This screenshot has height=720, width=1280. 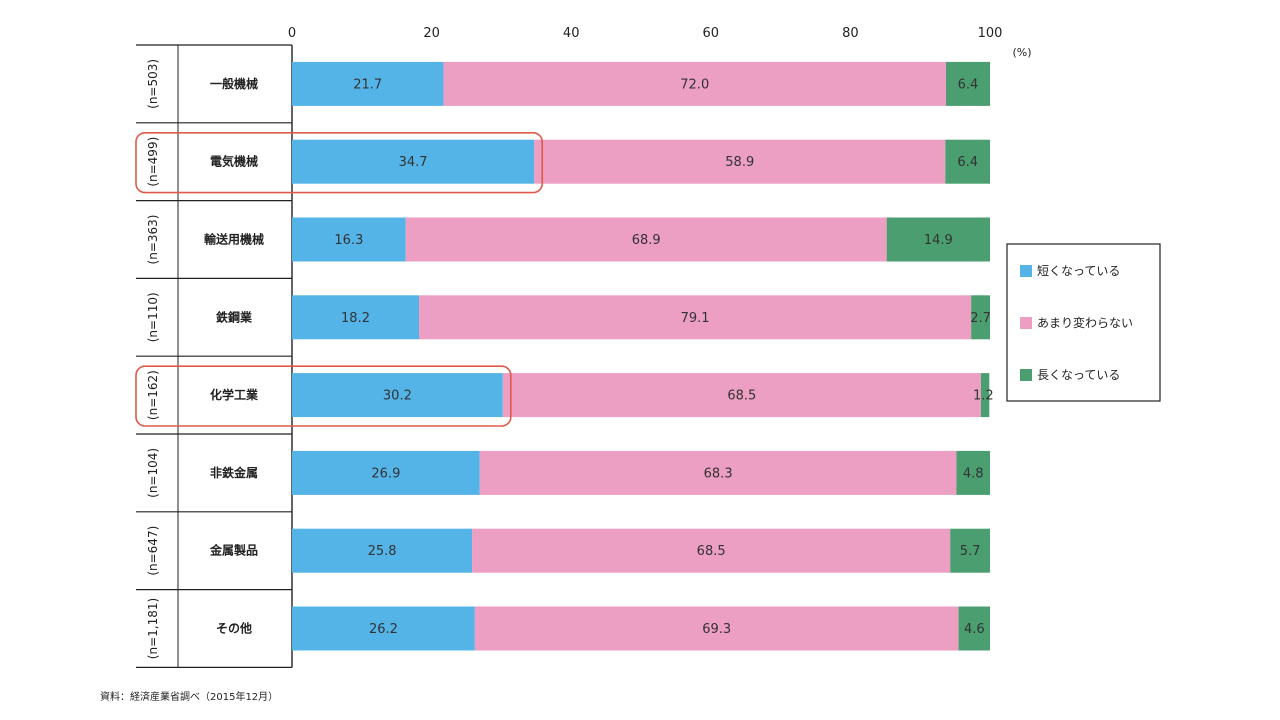 I want to click on sample-size-label: (n=110), so click(x=153, y=317).